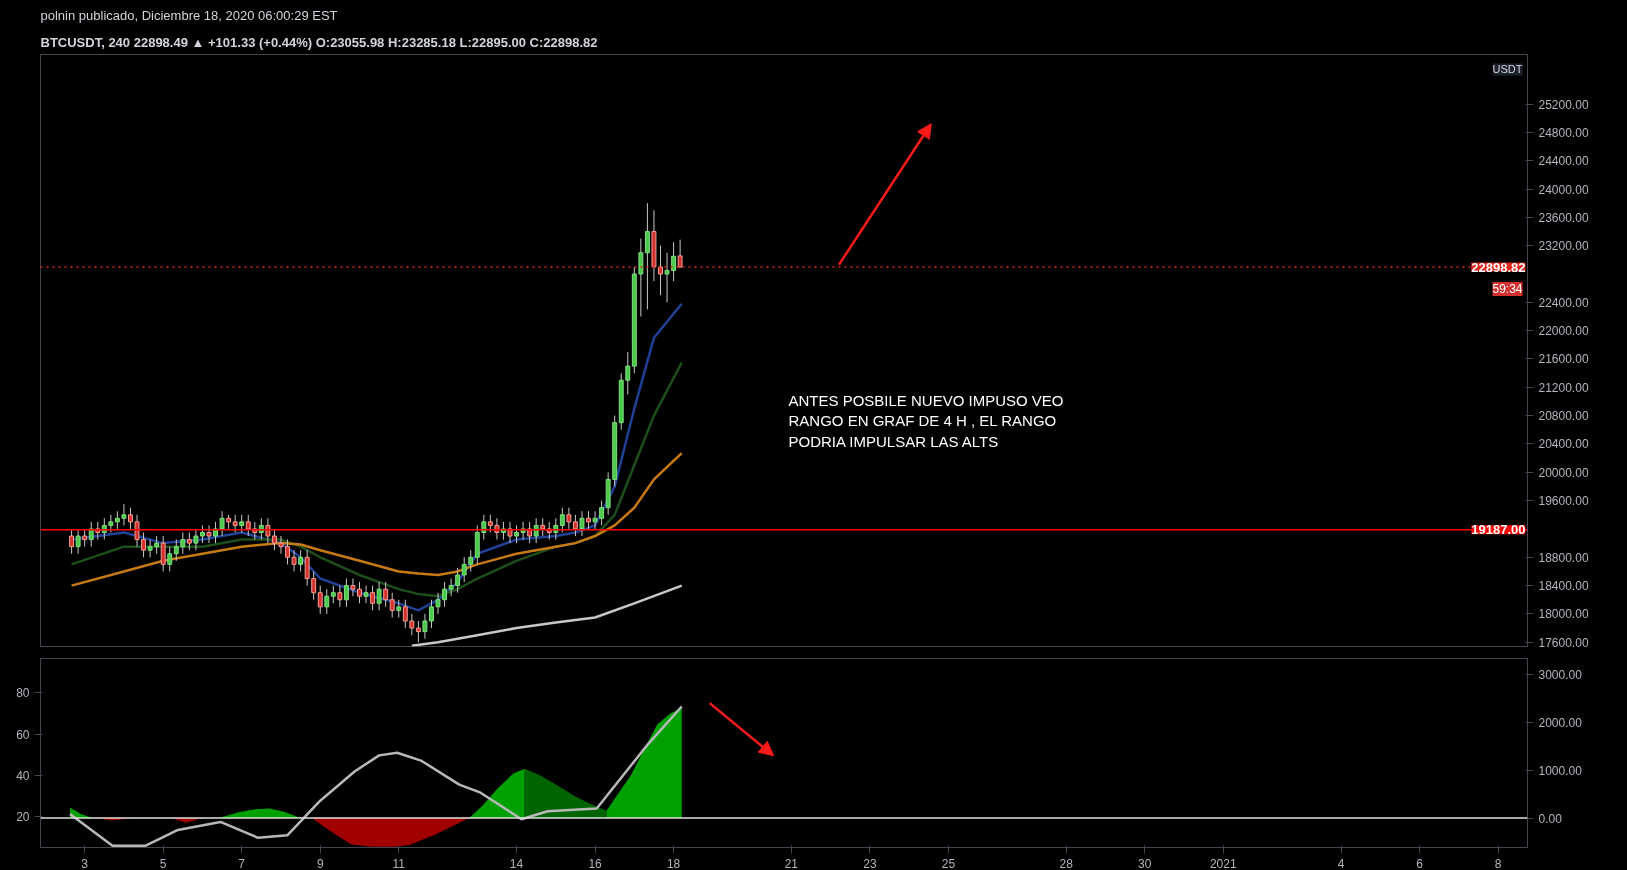 This screenshot has width=1627, height=870. Describe the element at coordinates (595, 863) in the screenshot. I see `x-tick-label: 16` at that location.